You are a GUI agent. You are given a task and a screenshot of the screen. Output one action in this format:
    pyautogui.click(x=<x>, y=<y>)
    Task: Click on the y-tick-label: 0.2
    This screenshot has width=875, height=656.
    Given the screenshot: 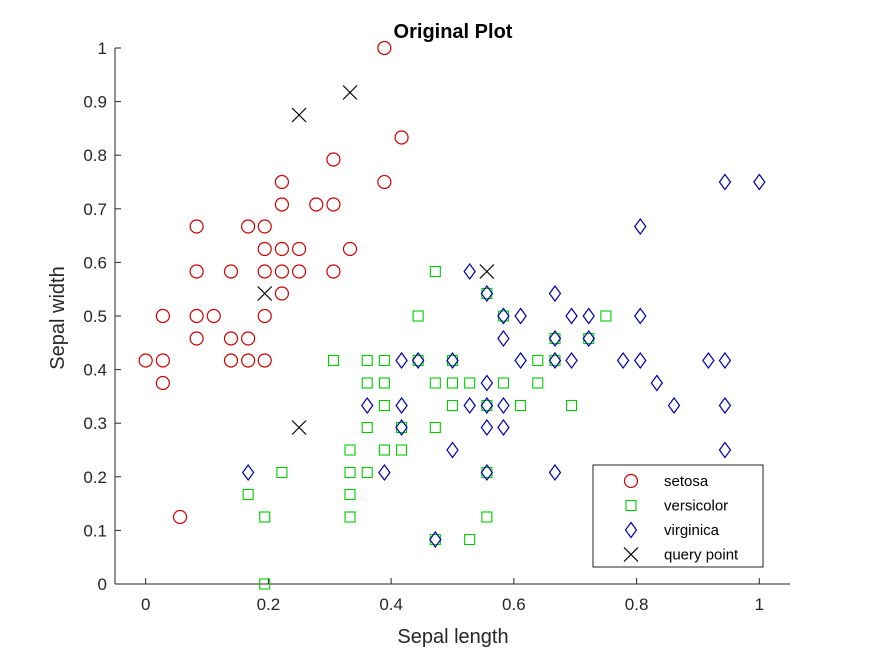 What is the action you would take?
    pyautogui.click(x=95, y=477)
    